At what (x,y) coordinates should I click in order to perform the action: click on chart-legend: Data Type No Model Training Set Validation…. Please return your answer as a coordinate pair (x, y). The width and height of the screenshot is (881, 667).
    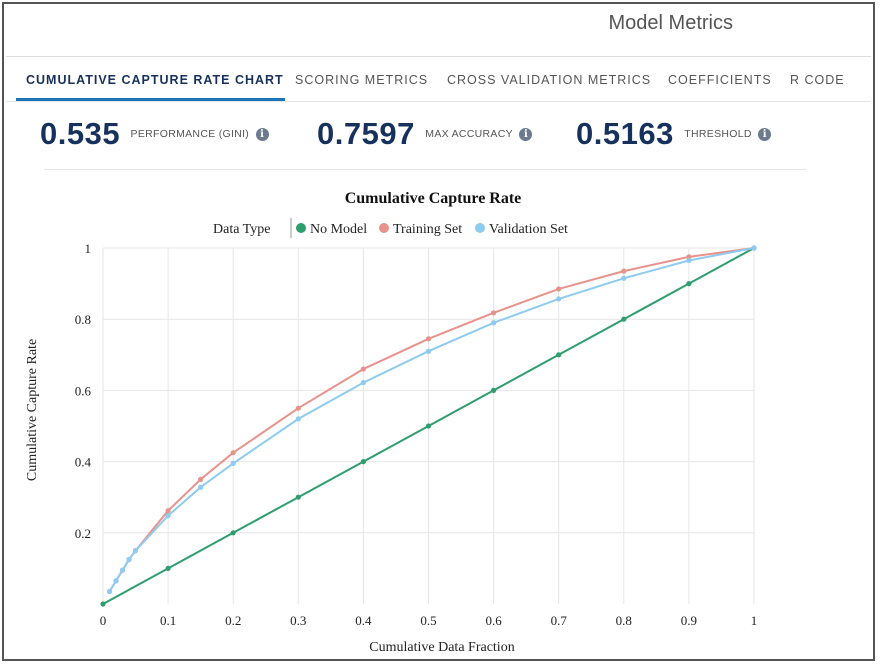
    Looking at the image, I should click on (390, 228).